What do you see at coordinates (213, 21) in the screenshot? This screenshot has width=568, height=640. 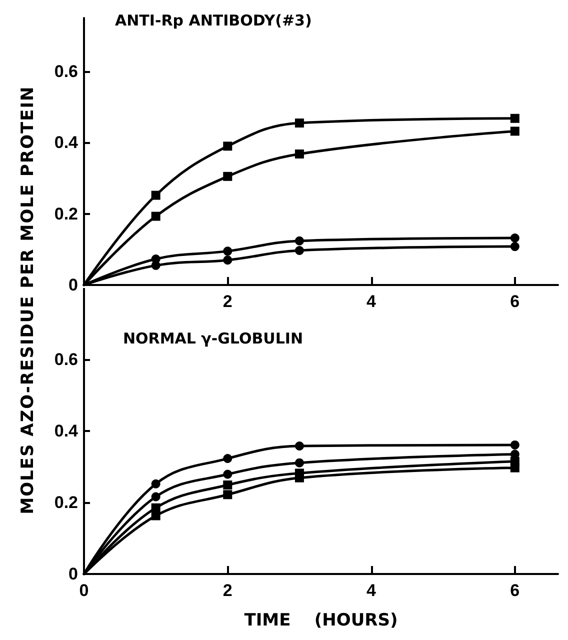 I see `chart-title: ANTI-Rp ANTIBODY(#3)` at bounding box center [213, 21].